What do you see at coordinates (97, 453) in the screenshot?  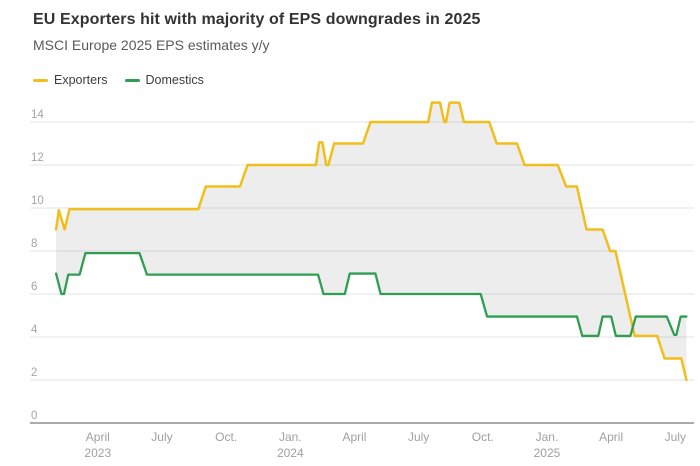 I see `x-tick-year-label: 2023` at bounding box center [97, 453].